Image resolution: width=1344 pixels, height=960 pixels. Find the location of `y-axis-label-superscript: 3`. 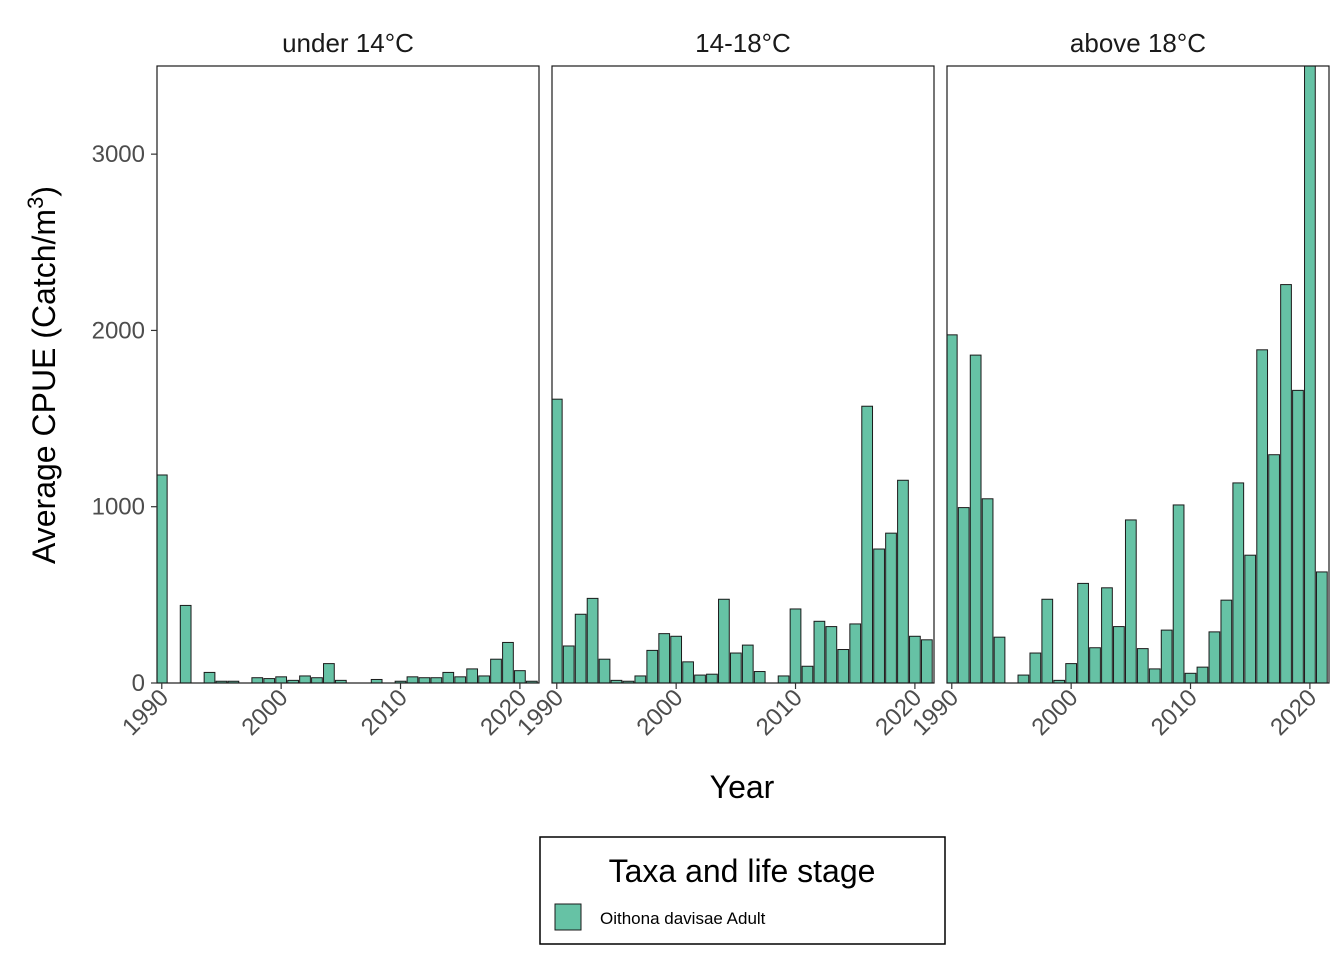

y-axis-label-superscript: 3 is located at coordinates (35, 203).